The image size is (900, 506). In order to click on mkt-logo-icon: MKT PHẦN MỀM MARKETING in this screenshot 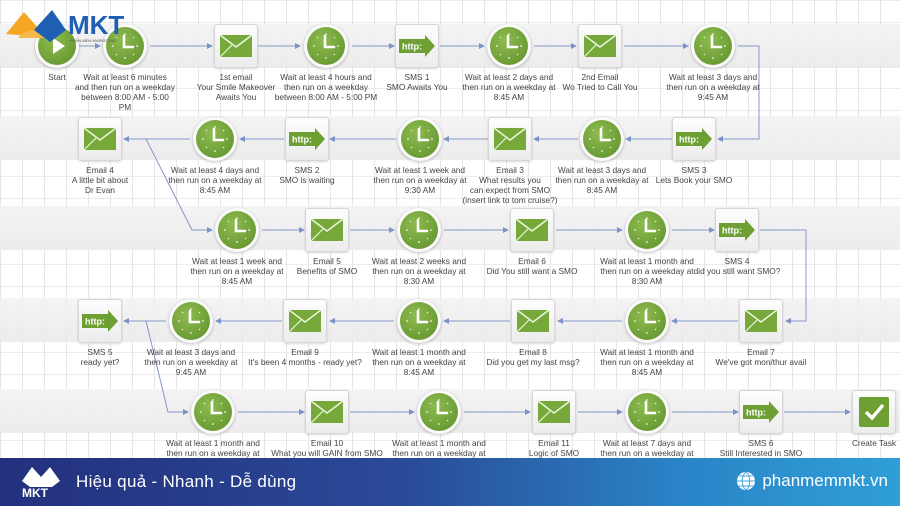, I will do `click(65, 26)`.